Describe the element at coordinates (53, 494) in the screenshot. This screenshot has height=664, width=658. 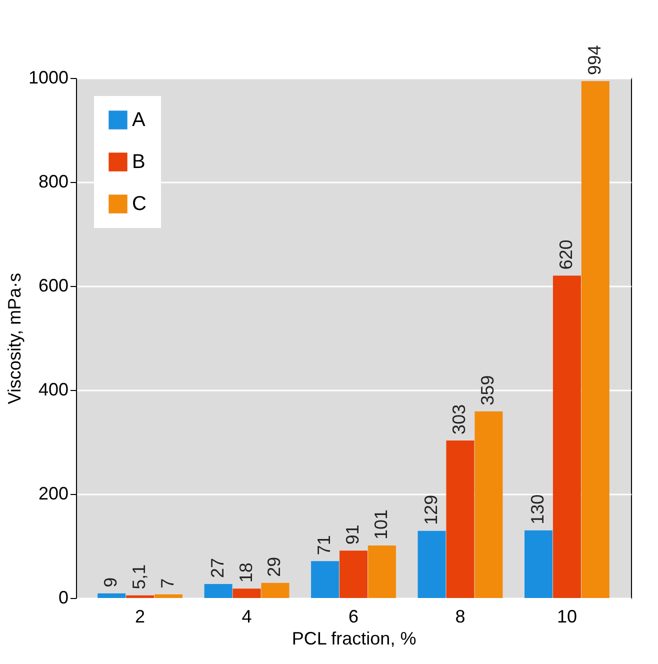
I see `y-tick-label: 200` at that location.